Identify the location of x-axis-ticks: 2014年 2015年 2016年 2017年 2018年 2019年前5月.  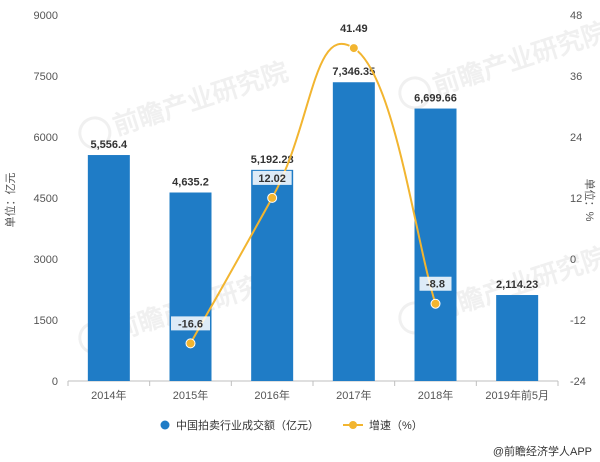
(313, 391).